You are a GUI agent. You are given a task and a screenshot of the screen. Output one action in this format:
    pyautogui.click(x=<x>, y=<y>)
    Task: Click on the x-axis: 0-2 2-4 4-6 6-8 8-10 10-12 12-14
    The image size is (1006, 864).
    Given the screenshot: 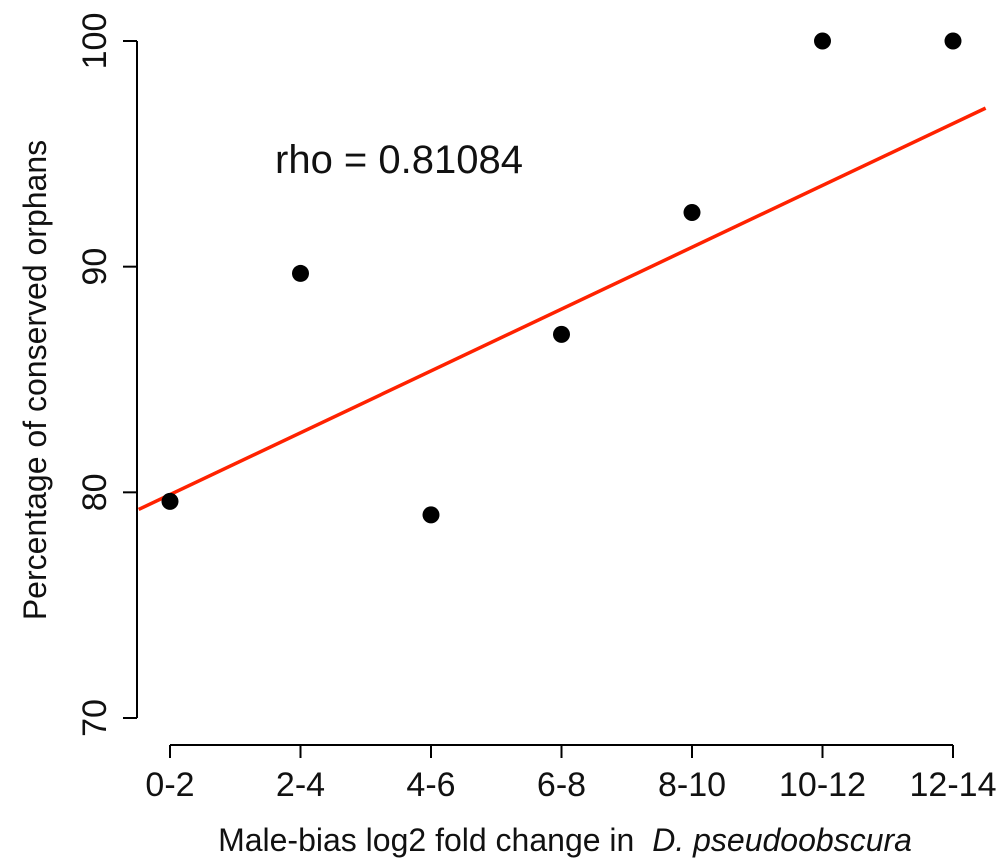 What is the action you would take?
    pyautogui.click(x=571, y=774)
    